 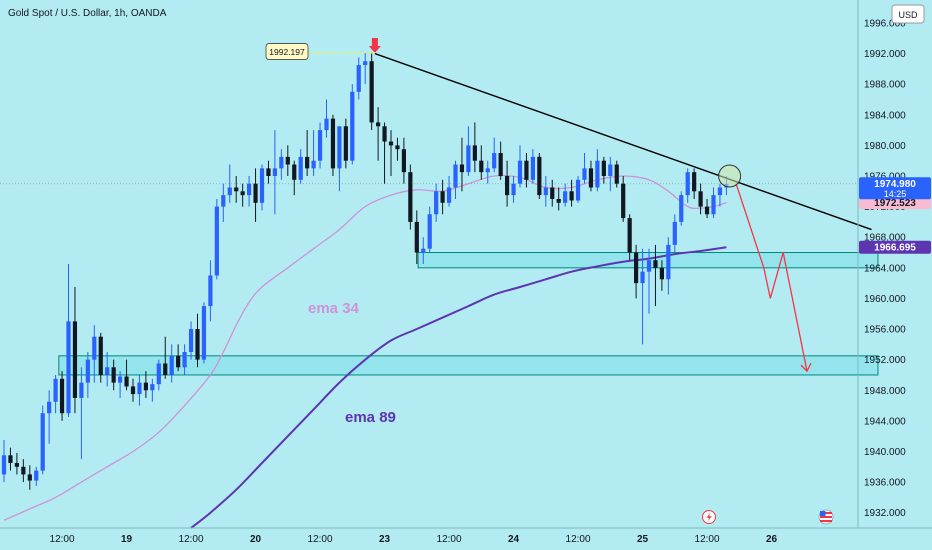 What do you see at coordinates (895, 188) in the screenshot?
I see `last-price-tag-bg` at bounding box center [895, 188].